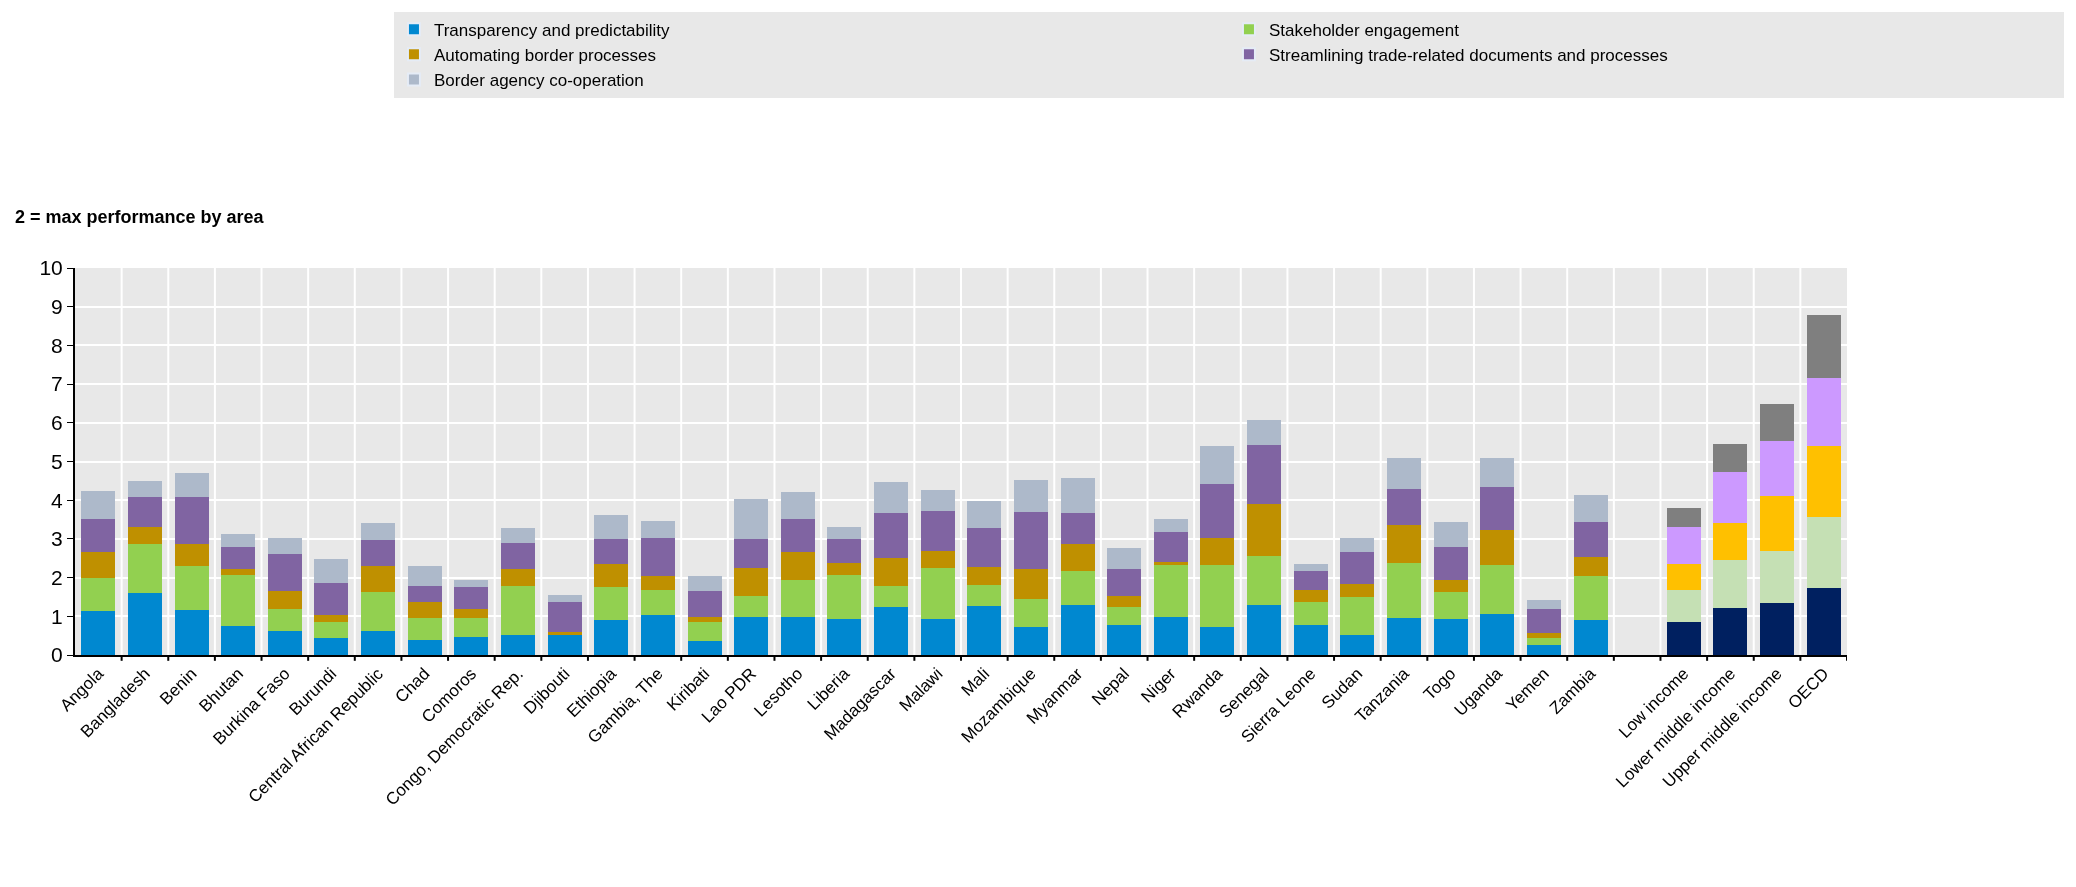  What do you see at coordinates (57, 616) in the screenshot?
I see `y-tick-label: 1` at bounding box center [57, 616].